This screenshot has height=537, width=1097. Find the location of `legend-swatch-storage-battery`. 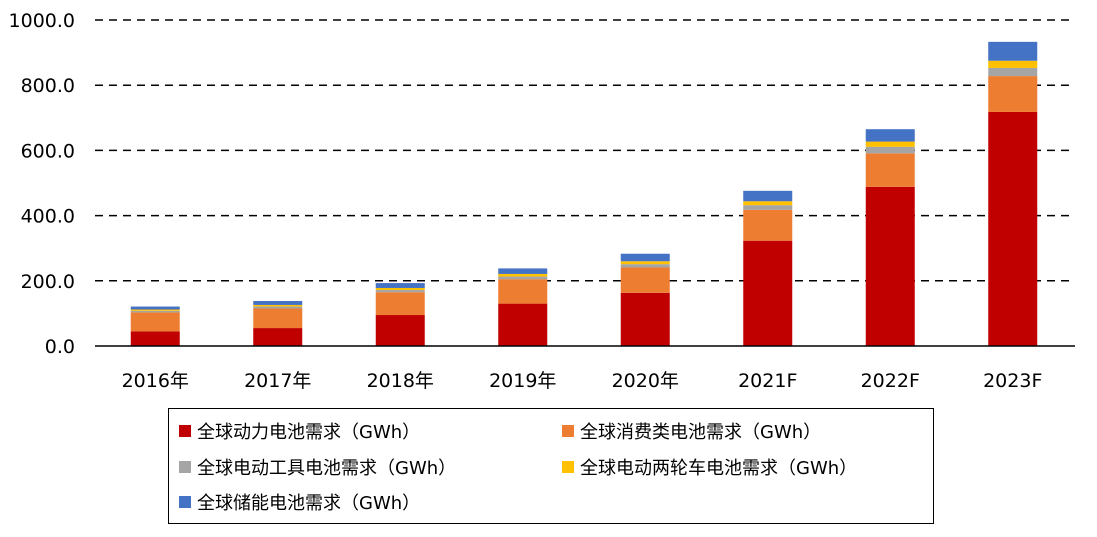

legend-swatch-storage-battery is located at coordinates (185, 502).